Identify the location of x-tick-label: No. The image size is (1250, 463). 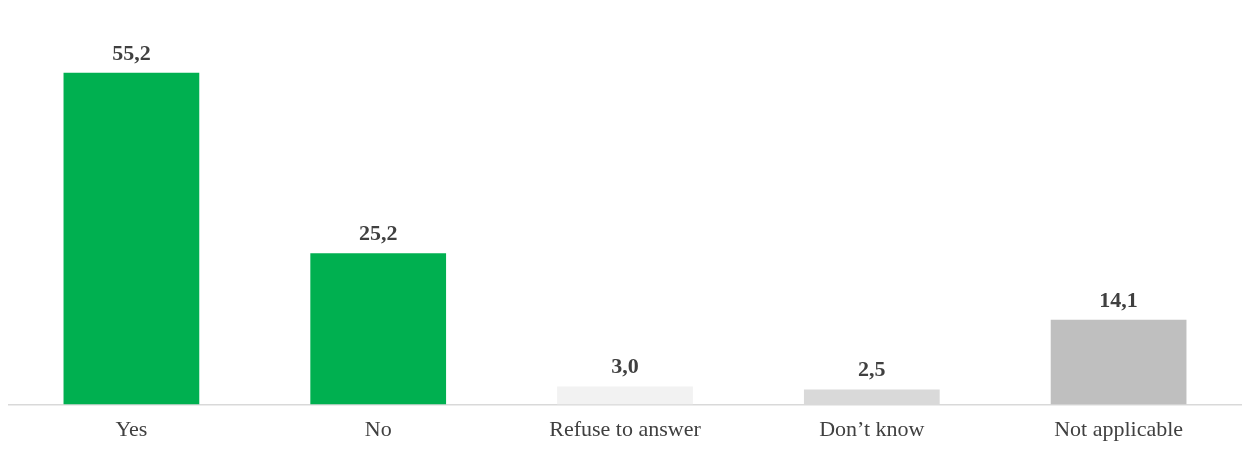
(378, 428).